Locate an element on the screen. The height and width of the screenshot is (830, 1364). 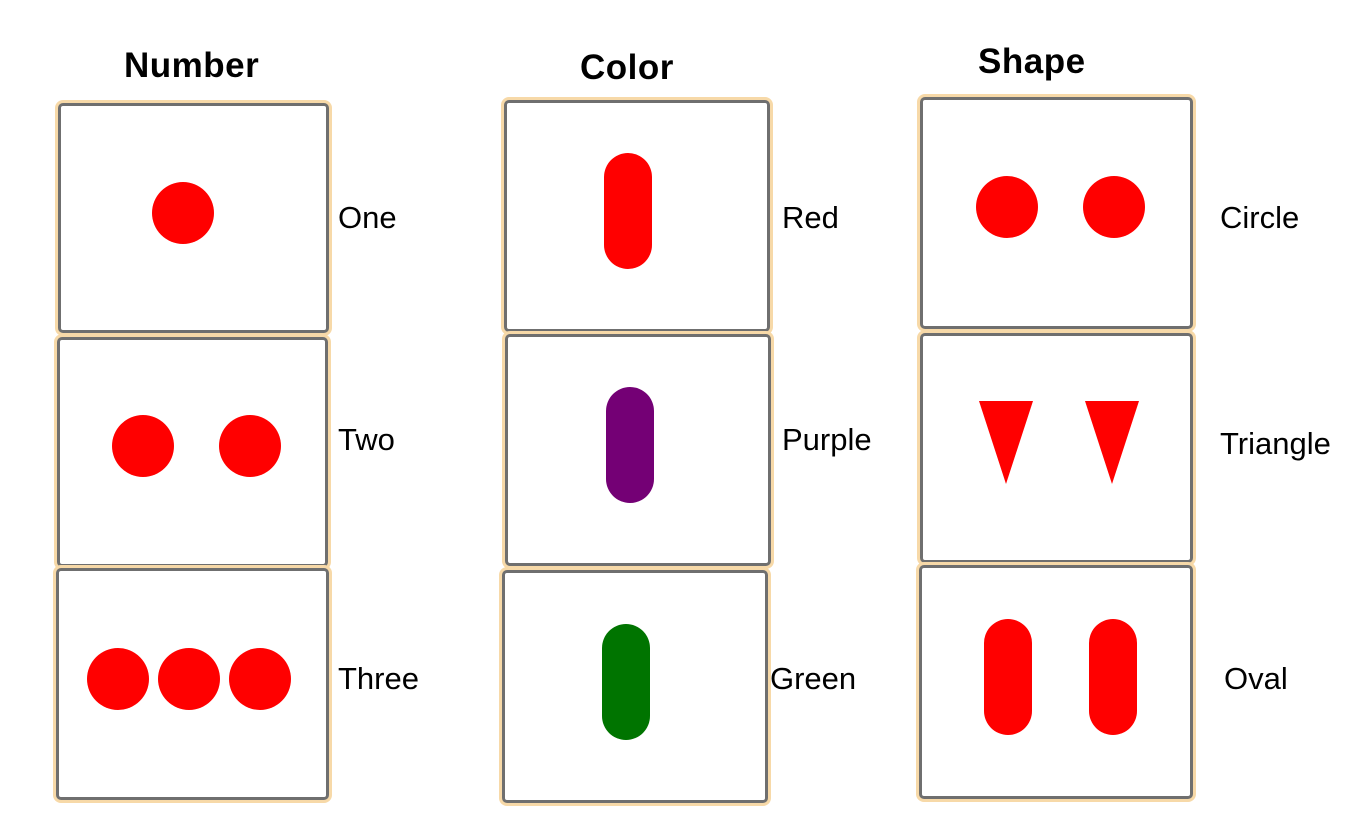
card-shape-circle is located at coordinates (1056, 213).